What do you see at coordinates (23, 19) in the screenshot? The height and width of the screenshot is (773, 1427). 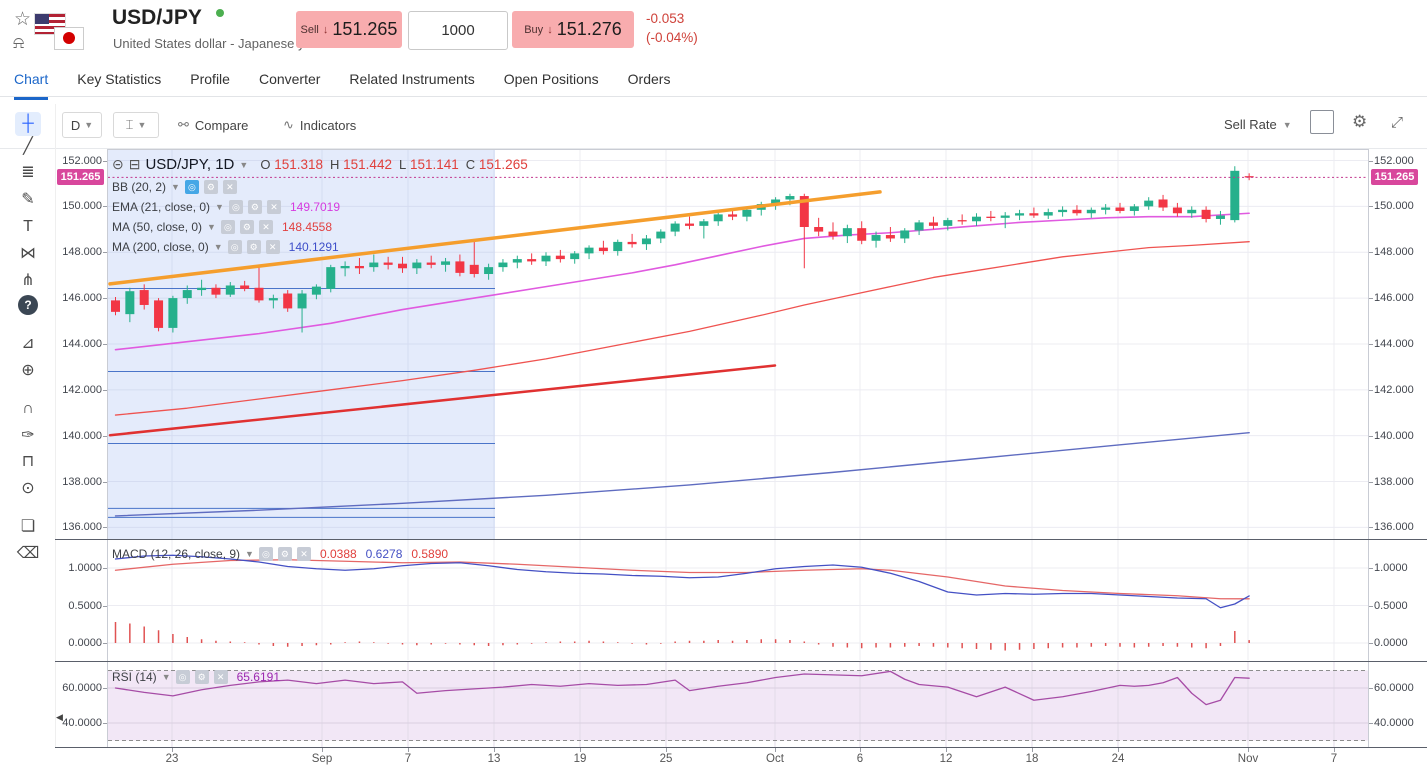 I see `favorite-star-icon: ☆` at bounding box center [23, 19].